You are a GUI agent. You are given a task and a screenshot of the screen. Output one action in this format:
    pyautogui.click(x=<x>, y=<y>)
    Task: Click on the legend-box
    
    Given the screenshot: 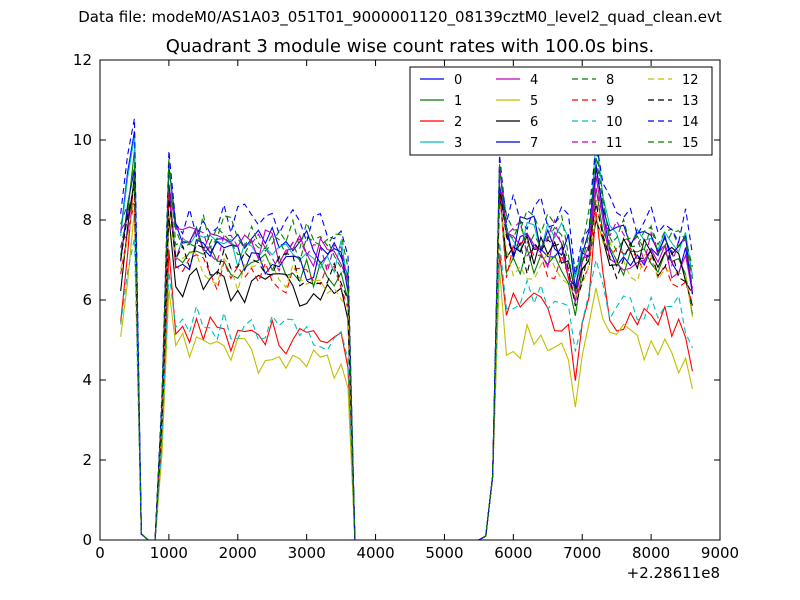 What is the action you would take?
    pyautogui.click(x=561, y=111)
    